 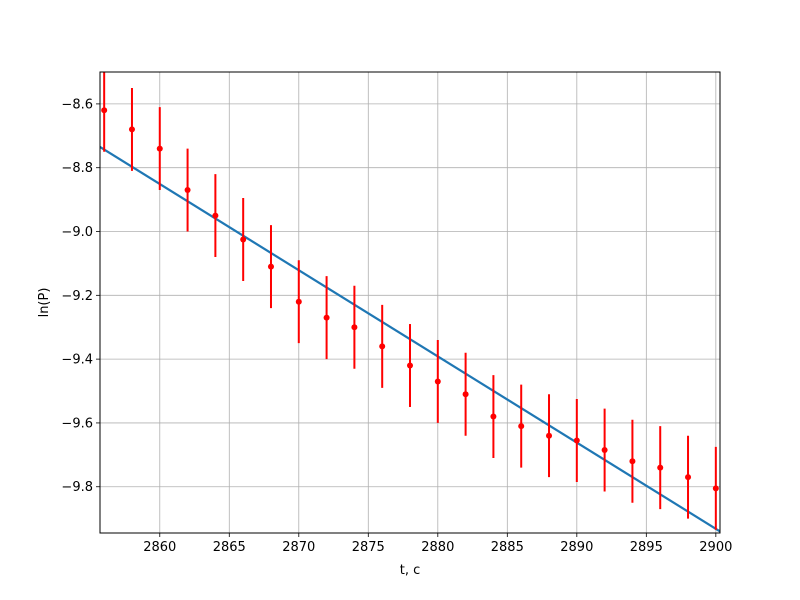 What do you see at coordinates (507, 547) in the screenshot?
I see `x-tick-label: 2885` at bounding box center [507, 547].